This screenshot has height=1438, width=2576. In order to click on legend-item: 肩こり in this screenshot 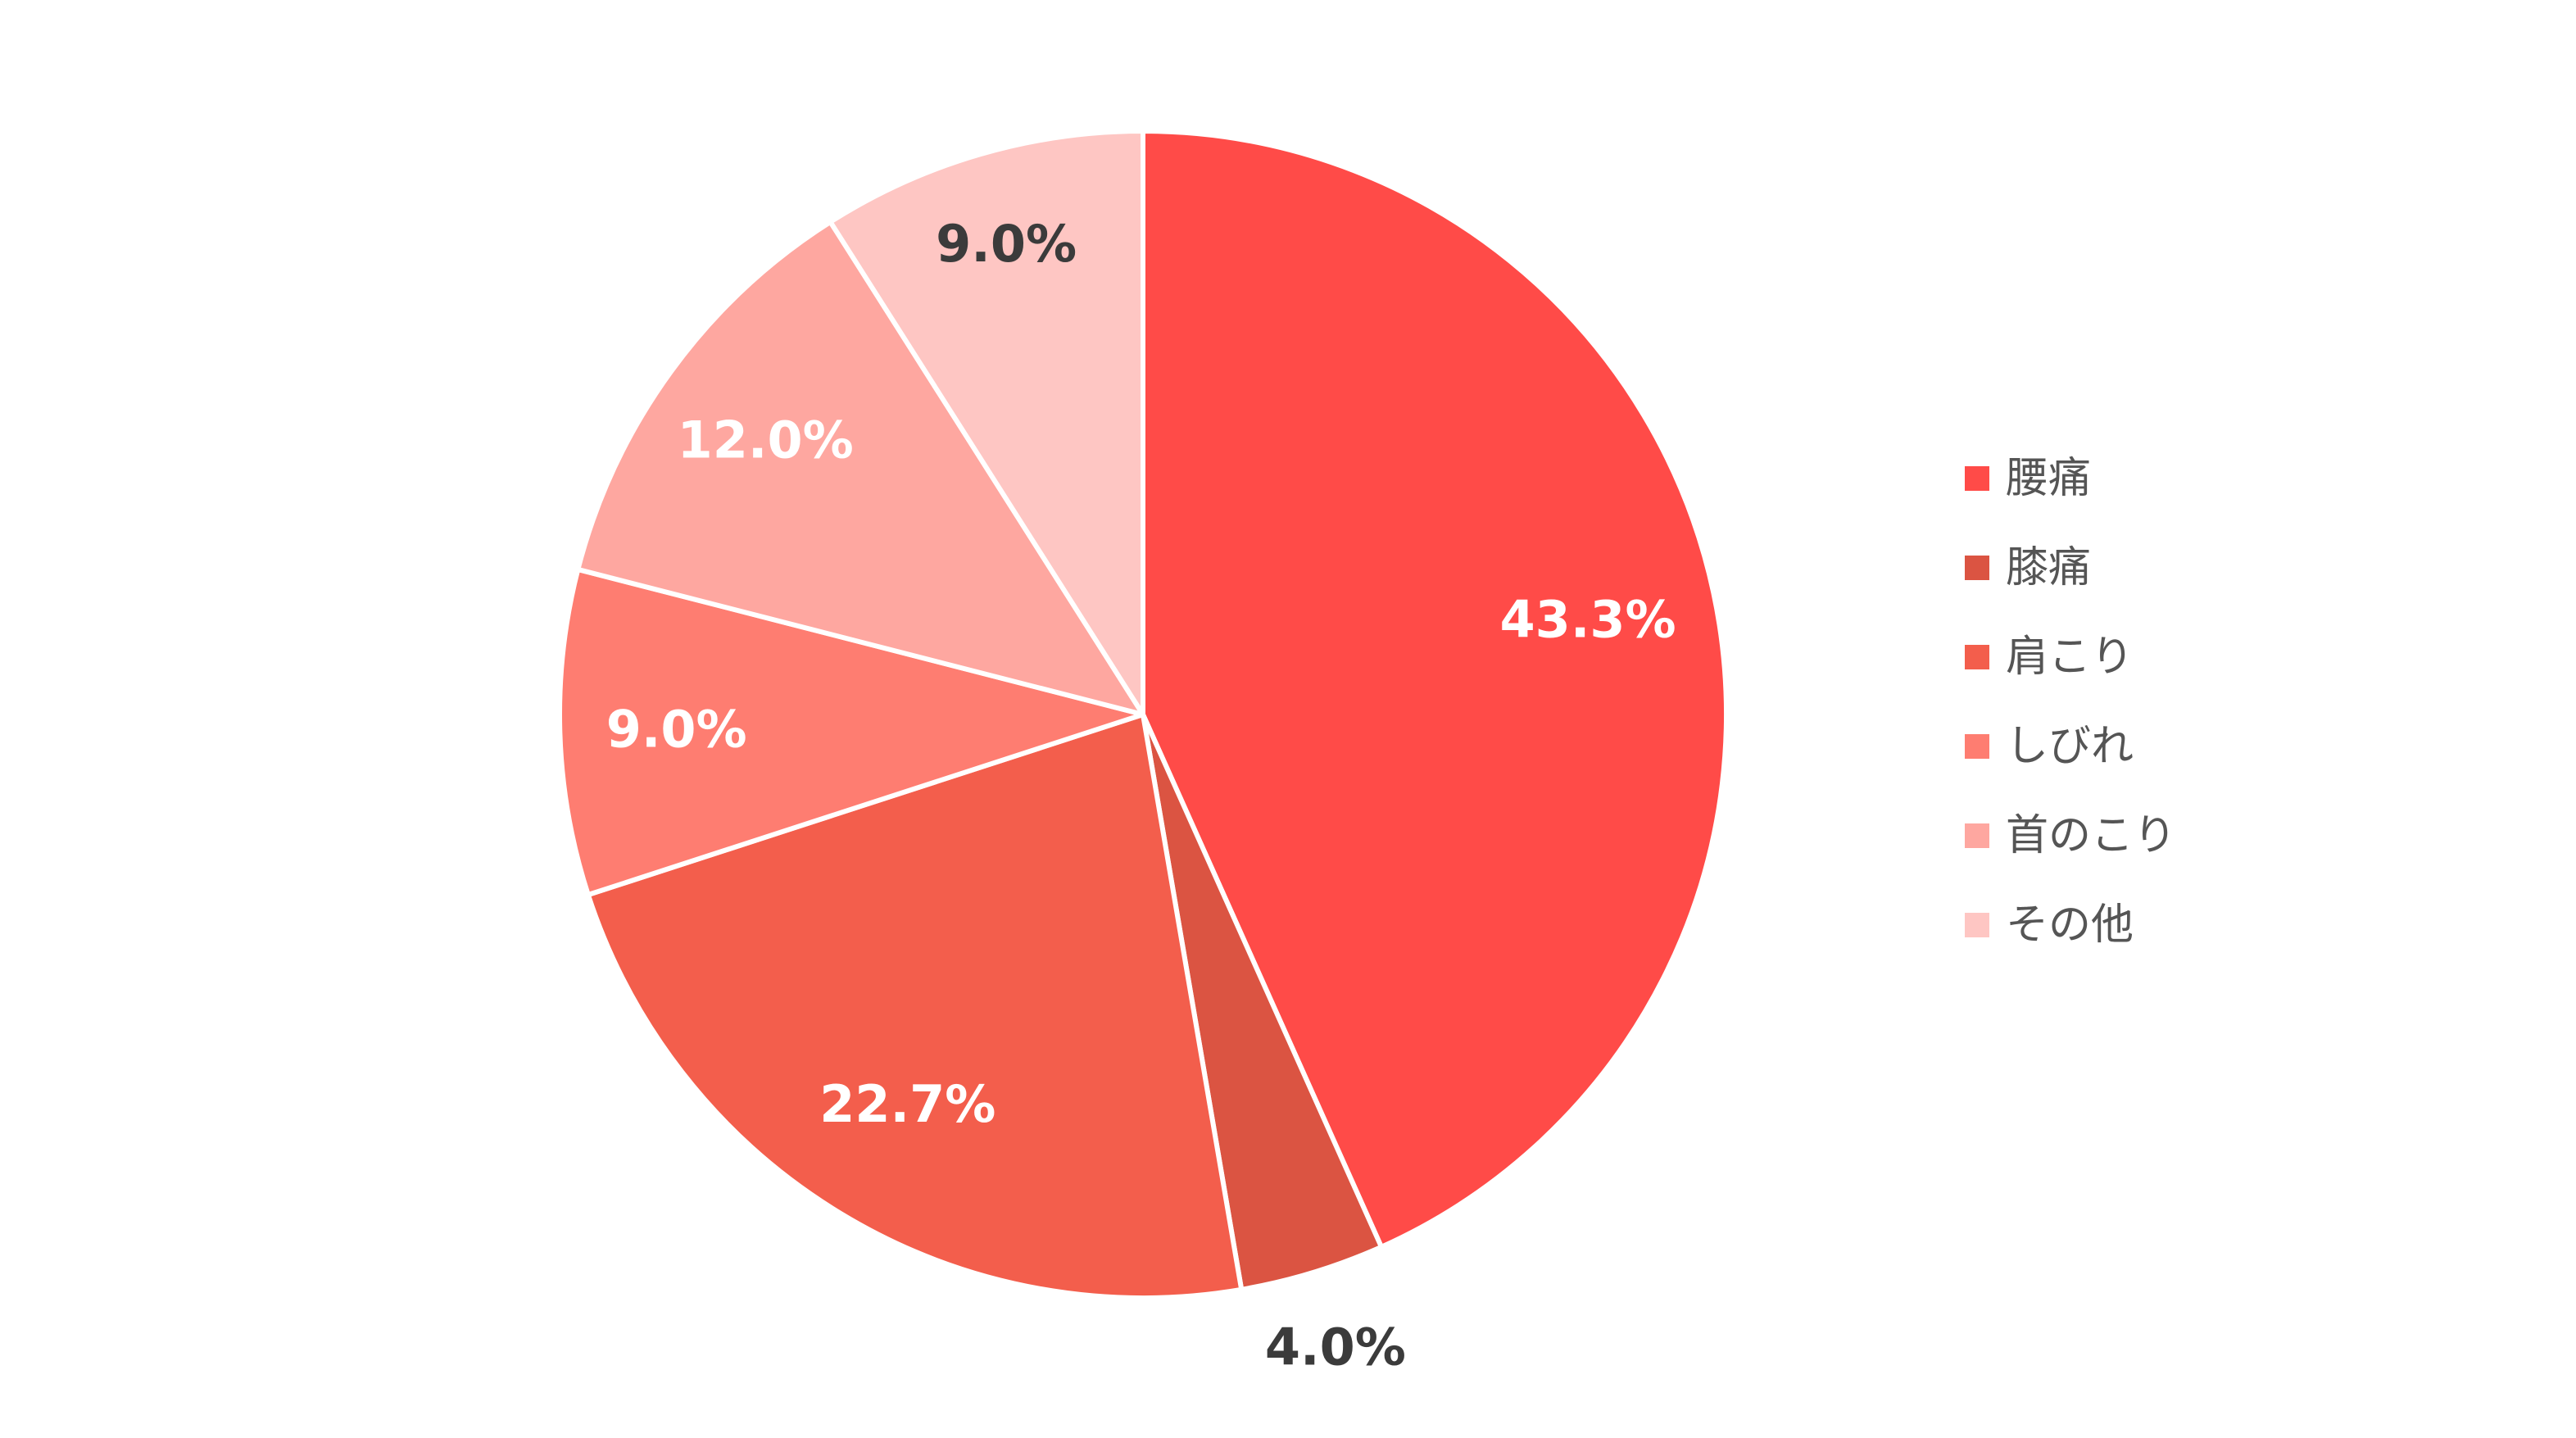, I will do `click(2049, 657)`.